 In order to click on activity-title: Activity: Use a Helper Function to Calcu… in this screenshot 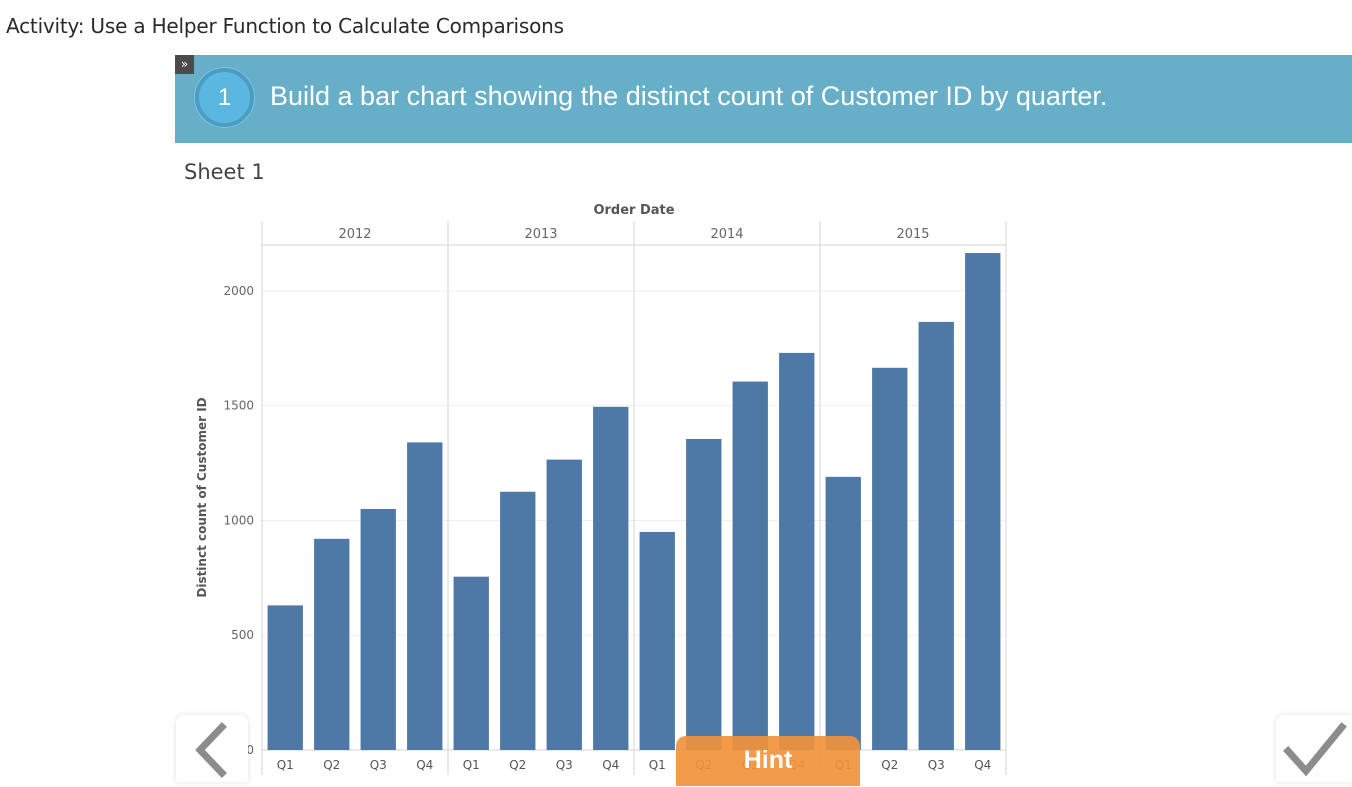, I will do `click(285, 26)`.